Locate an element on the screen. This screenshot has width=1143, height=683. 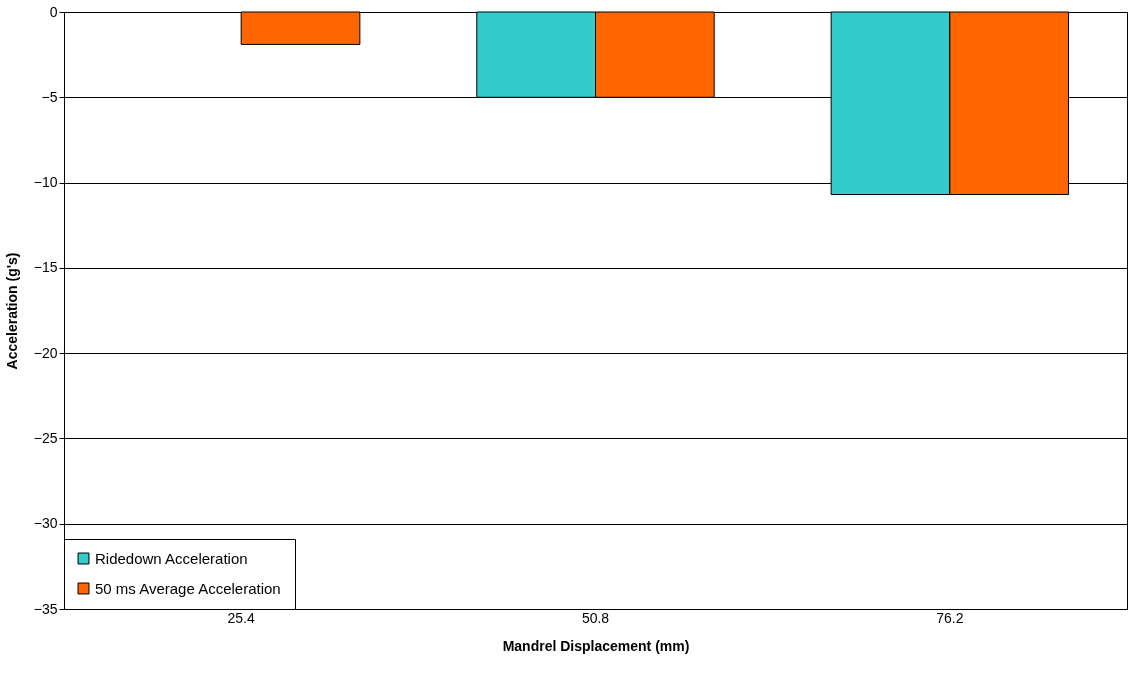
x-tick-label: 50.8 is located at coordinates (595, 617).